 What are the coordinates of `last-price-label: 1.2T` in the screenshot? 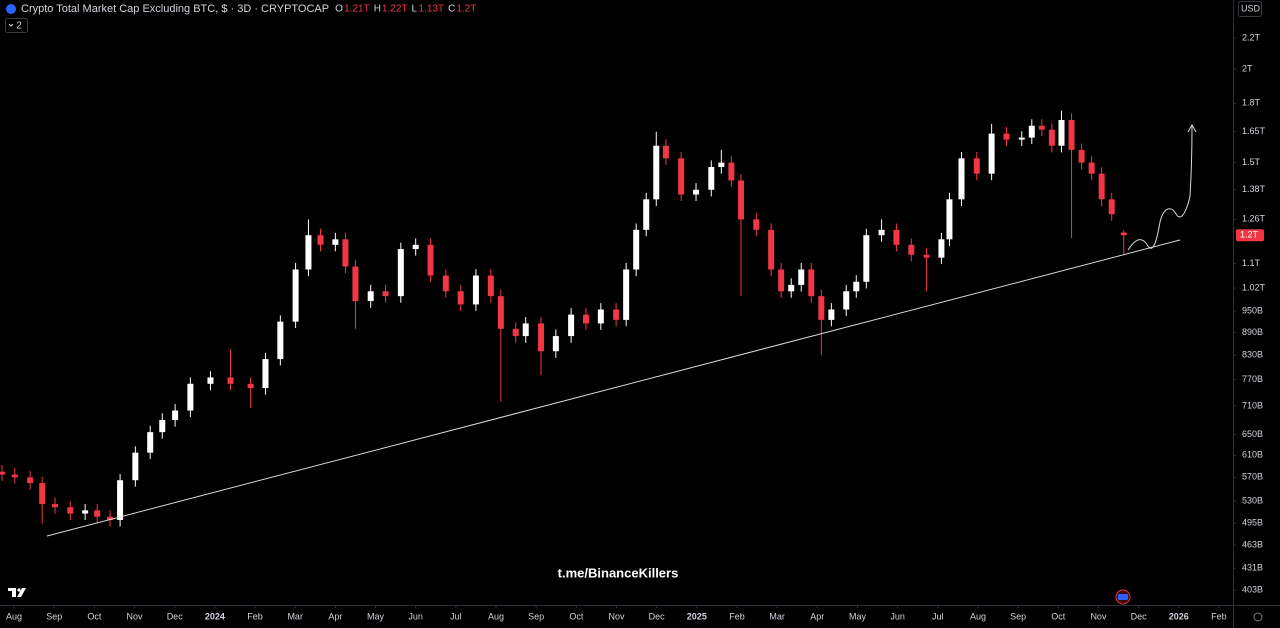 It's located at (1249, 235).